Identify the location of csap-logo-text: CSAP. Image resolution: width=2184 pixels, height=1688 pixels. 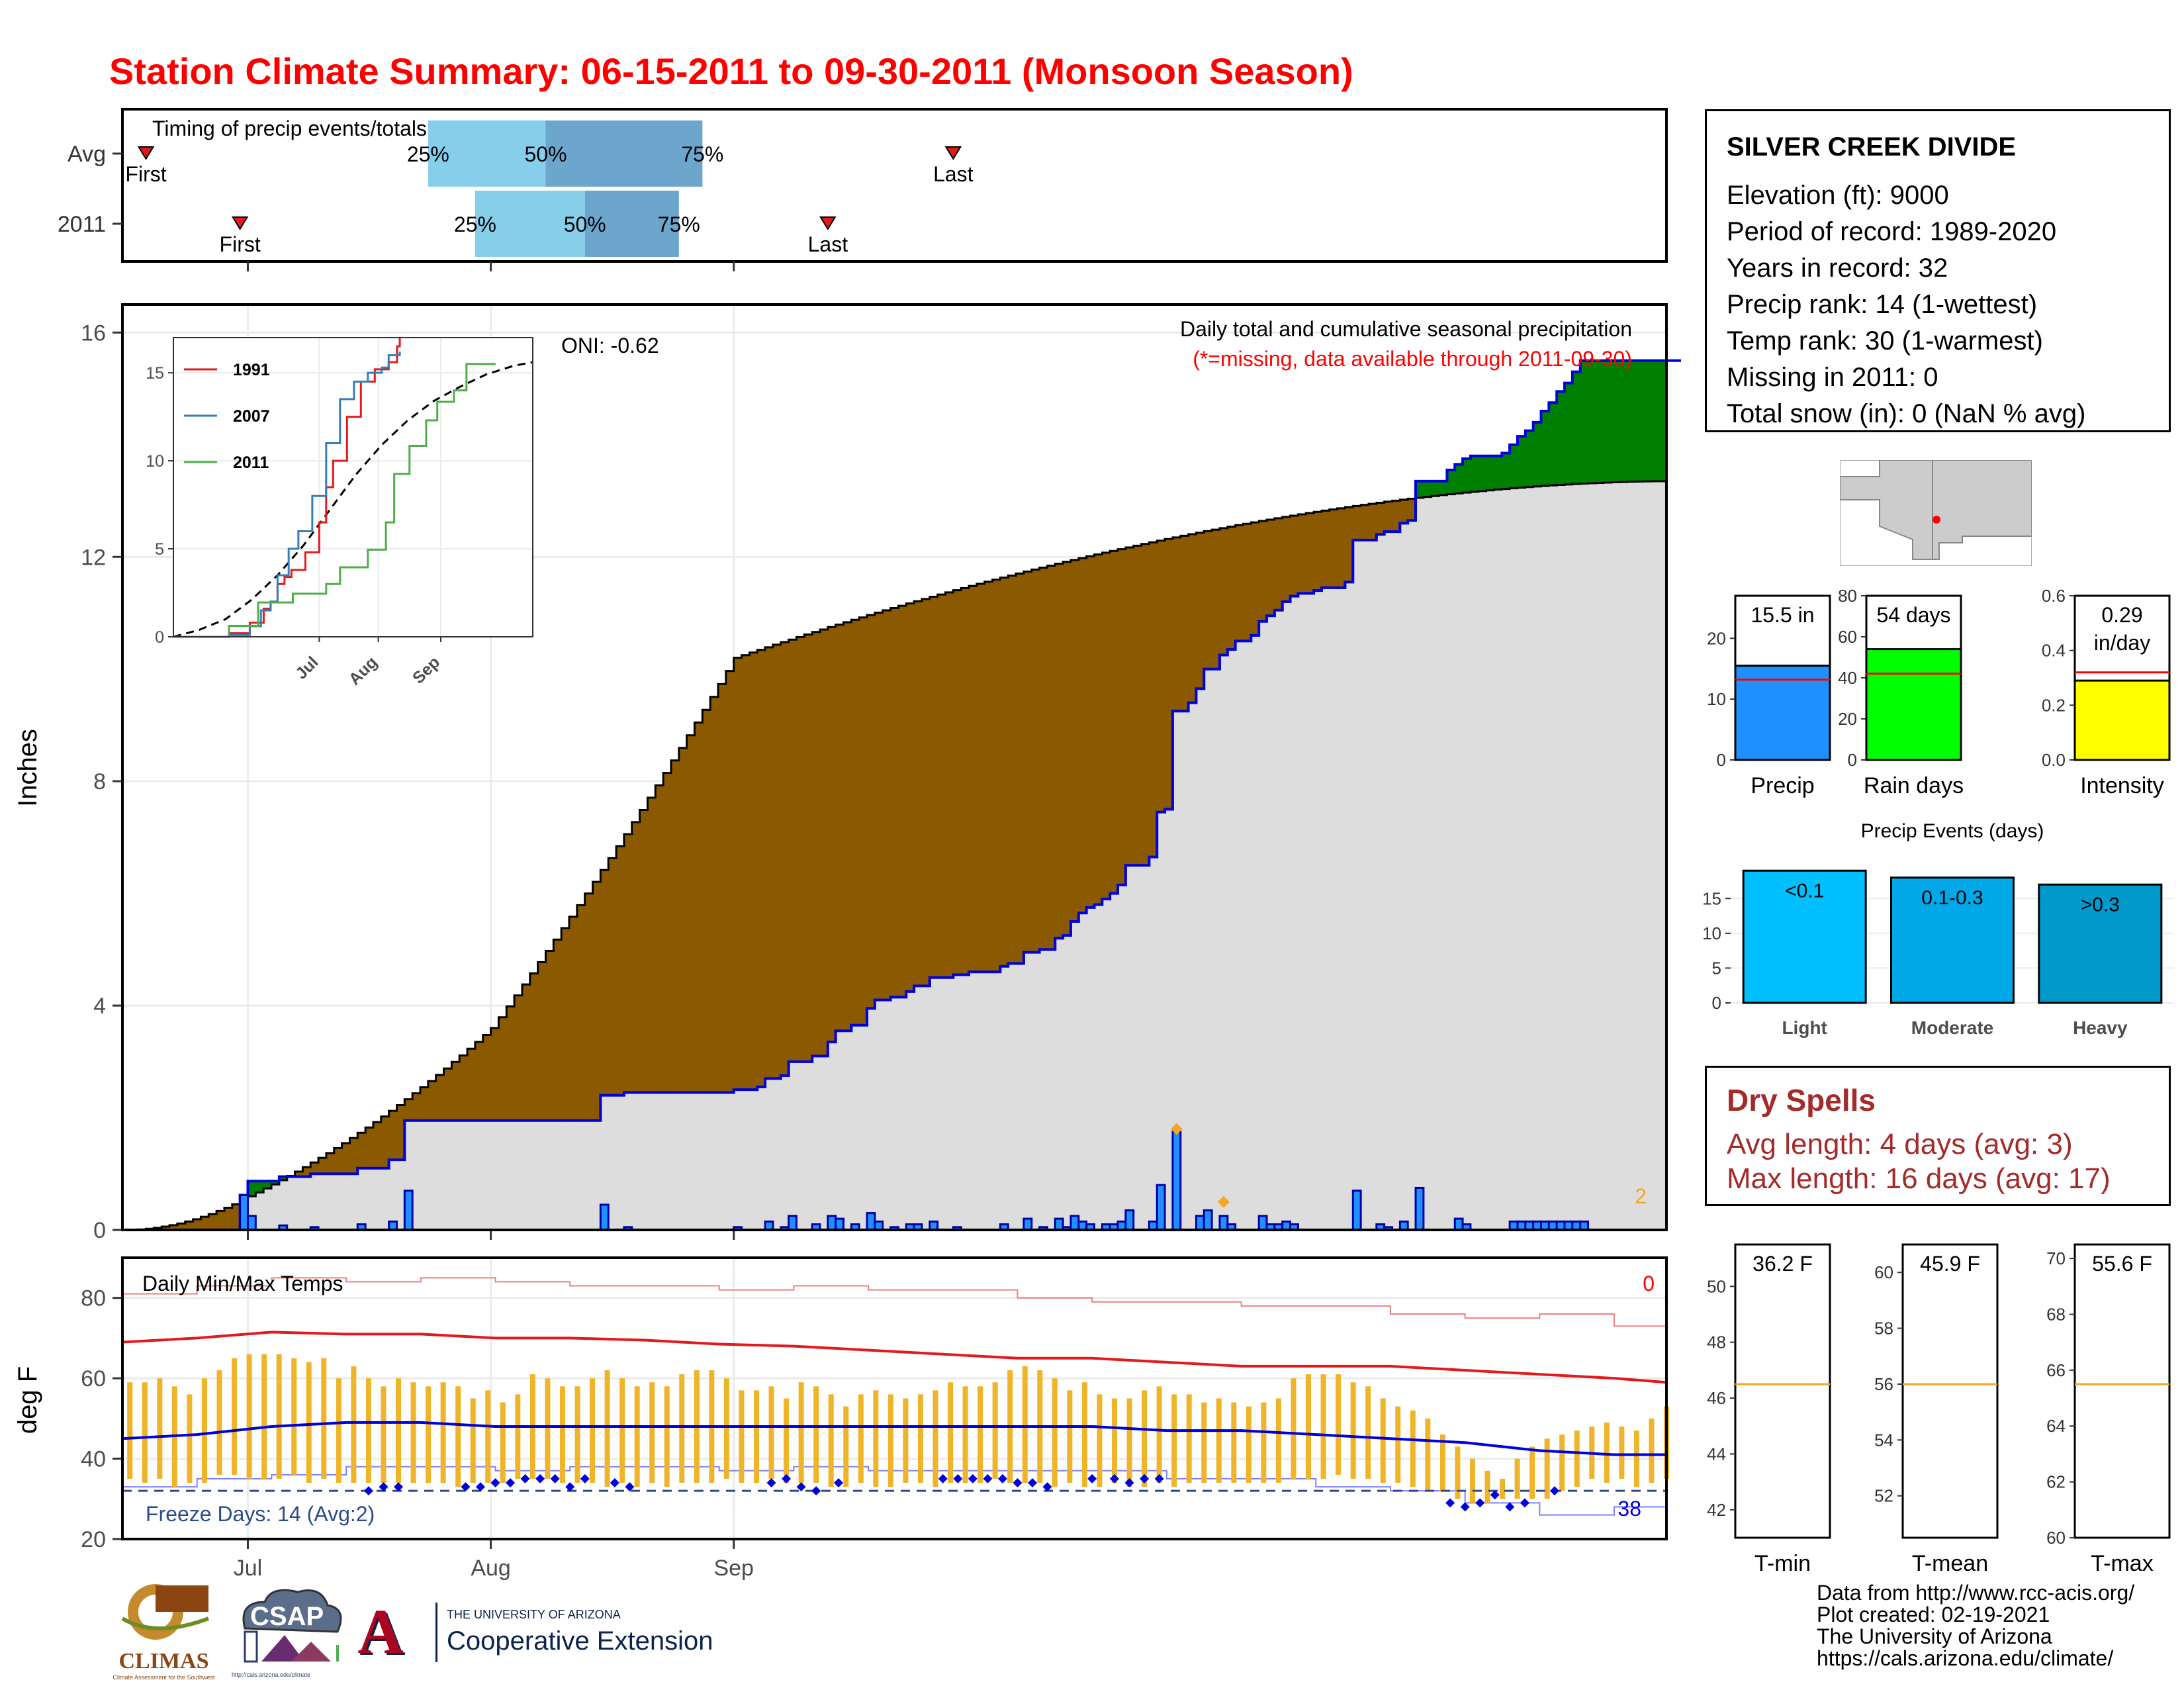
(287, 1616).